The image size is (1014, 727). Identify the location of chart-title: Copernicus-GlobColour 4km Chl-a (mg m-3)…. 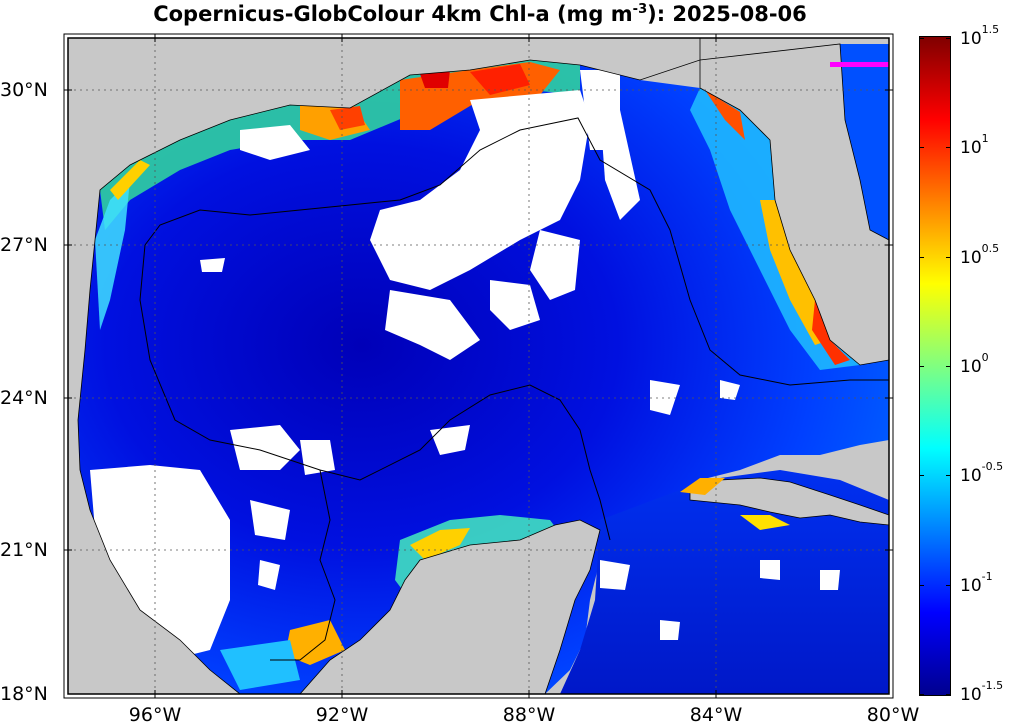
(480, 14).